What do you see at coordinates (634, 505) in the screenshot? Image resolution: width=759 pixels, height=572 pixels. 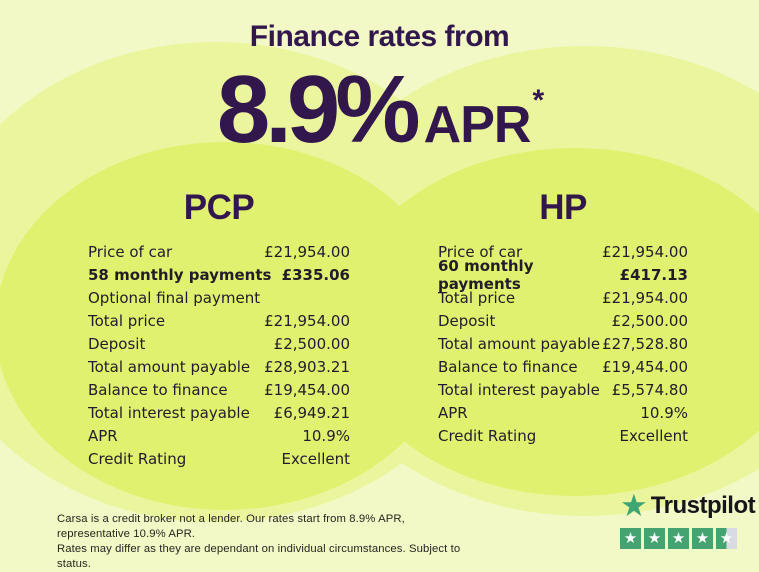 I see `trustpilot-star-icon: ★` at bounding box center [634, 505].